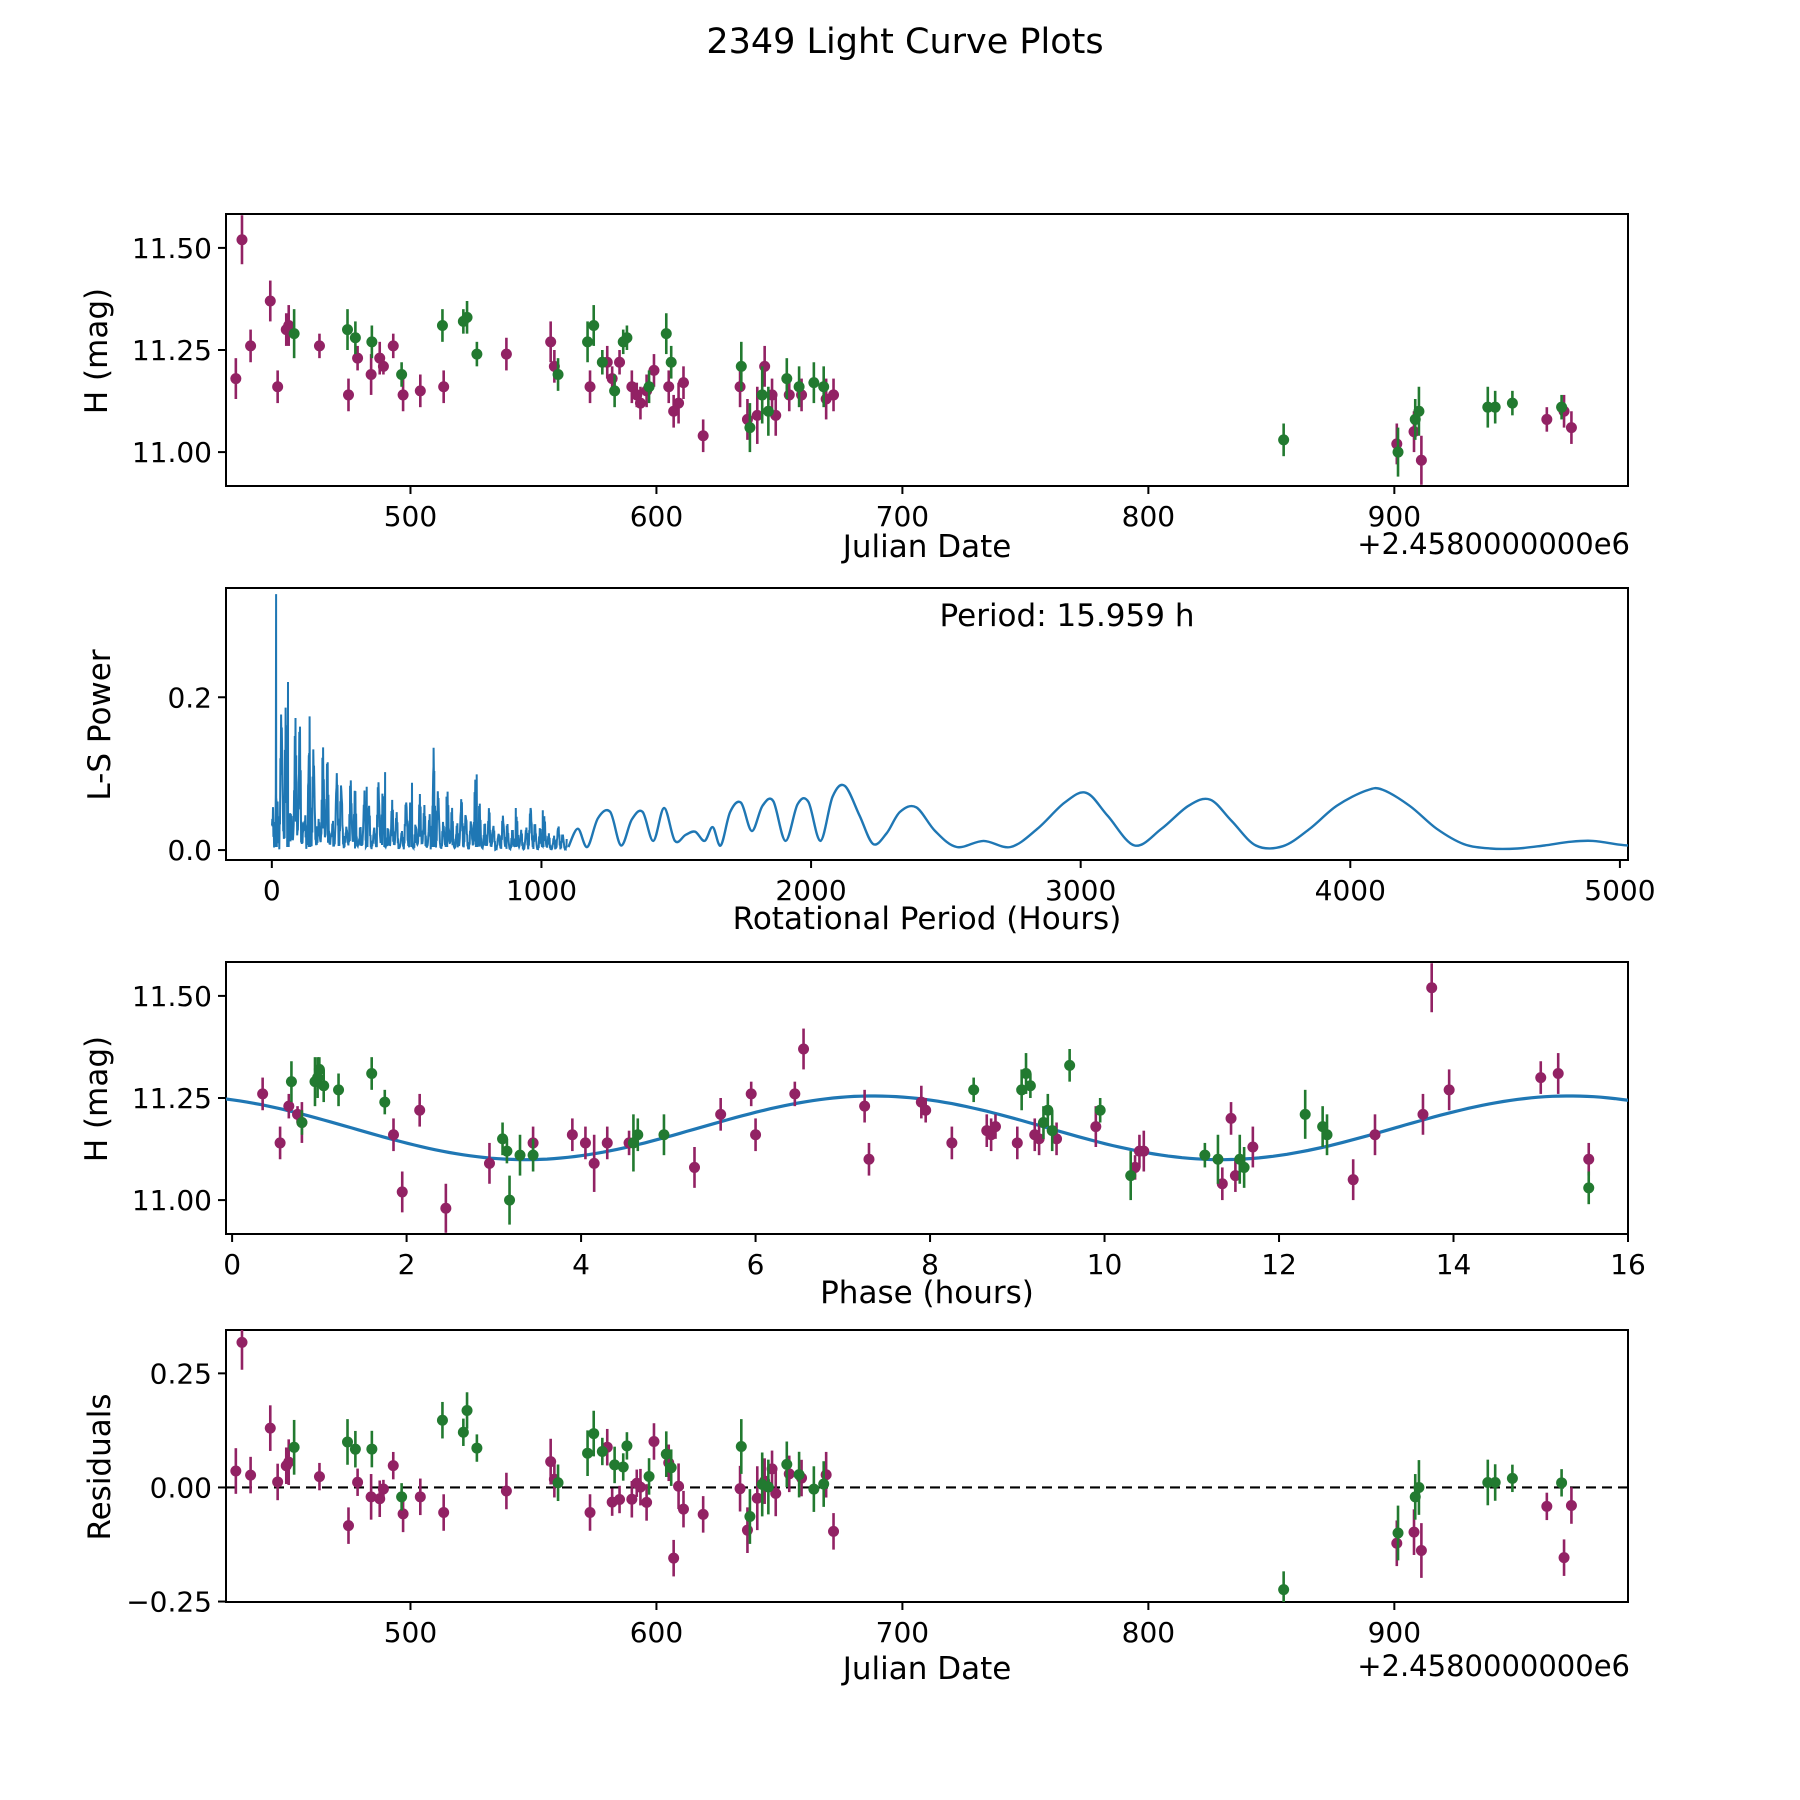 This screenshot has height=1800, width=1800. What do you see at coordinates (927, 547) in the screenshot?
I see `x-axis-label-jd: Julian Date` at bounding box center [927, 547].